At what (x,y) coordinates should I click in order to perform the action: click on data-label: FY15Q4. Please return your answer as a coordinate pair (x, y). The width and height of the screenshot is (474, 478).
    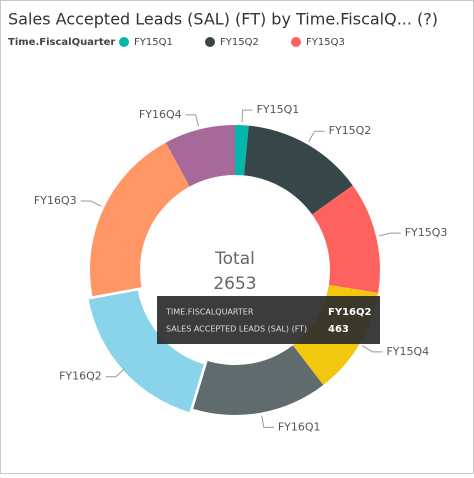
    Looking at the image, I should click on (407, 351).